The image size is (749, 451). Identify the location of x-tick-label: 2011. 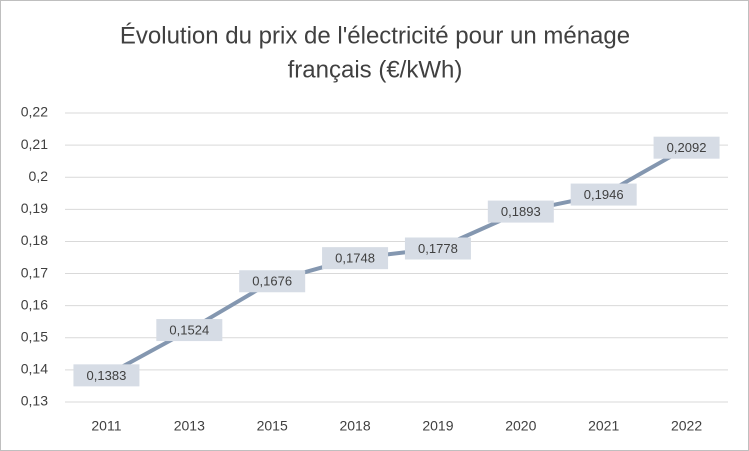
(106, 426).